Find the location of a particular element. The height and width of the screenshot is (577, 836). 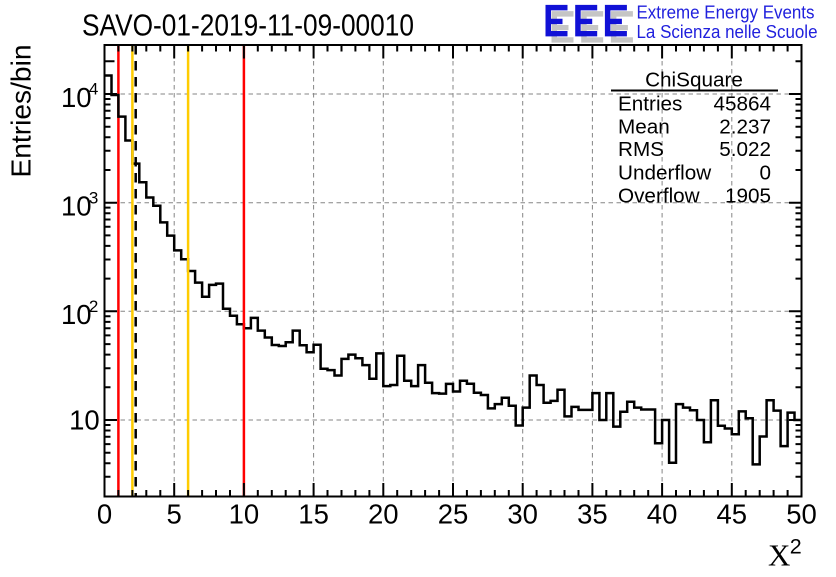

svg-text: 45 is located at coordinates (732, 513).